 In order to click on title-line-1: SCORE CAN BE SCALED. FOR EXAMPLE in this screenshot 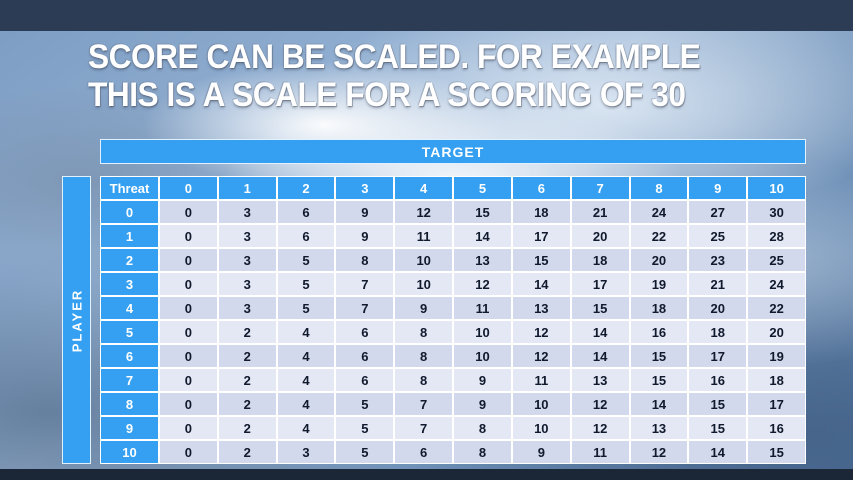, I will do `click(394, 57)`.